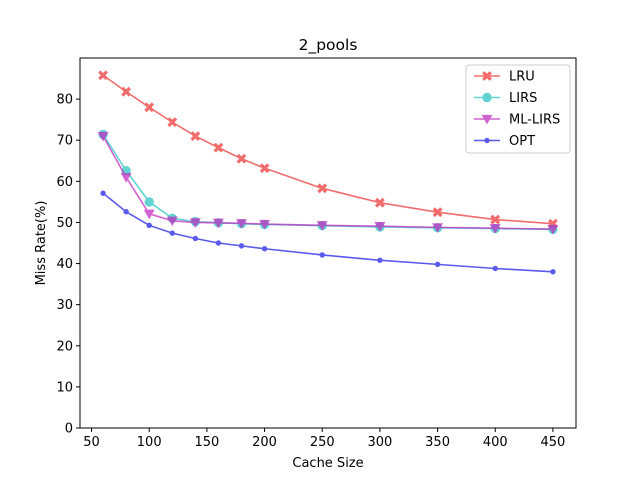 The height and width of the screenshot is (480, 640). I want to click on y-axis-label: Miss Rate(%), so click(41, 243).